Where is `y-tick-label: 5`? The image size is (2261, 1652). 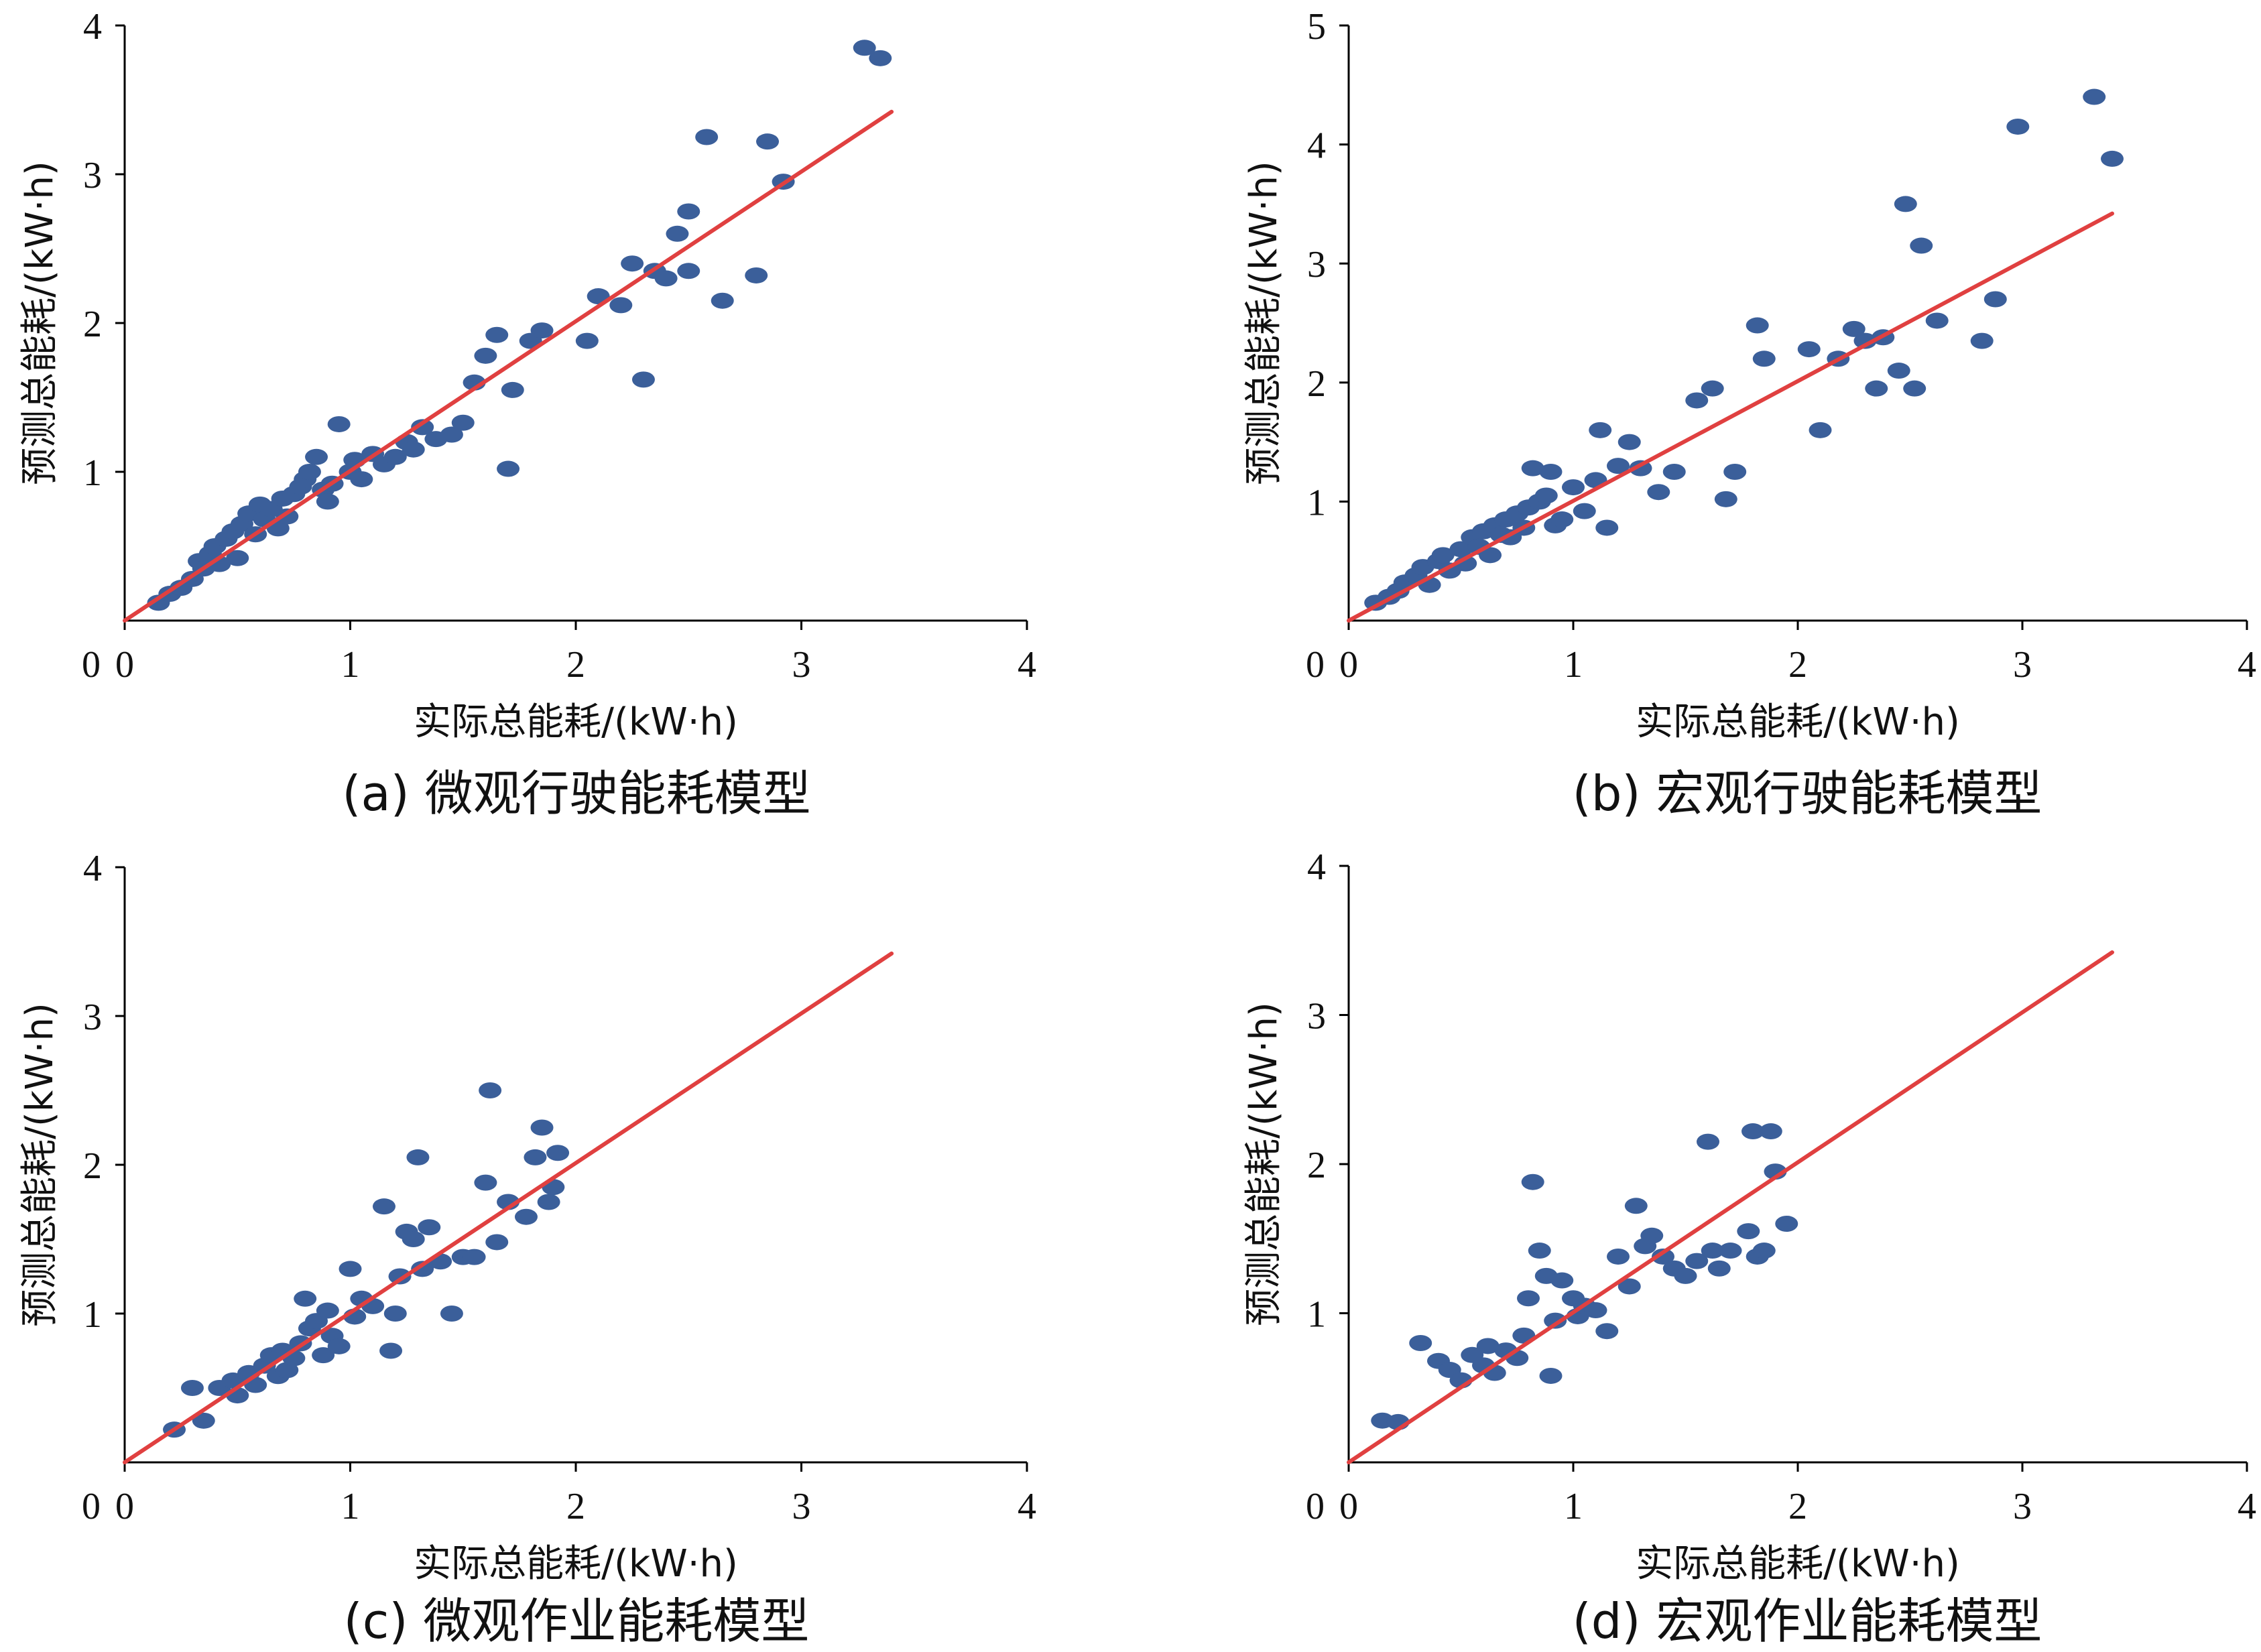 y-tick-label: 5 is located at coordinates (1317, 27).